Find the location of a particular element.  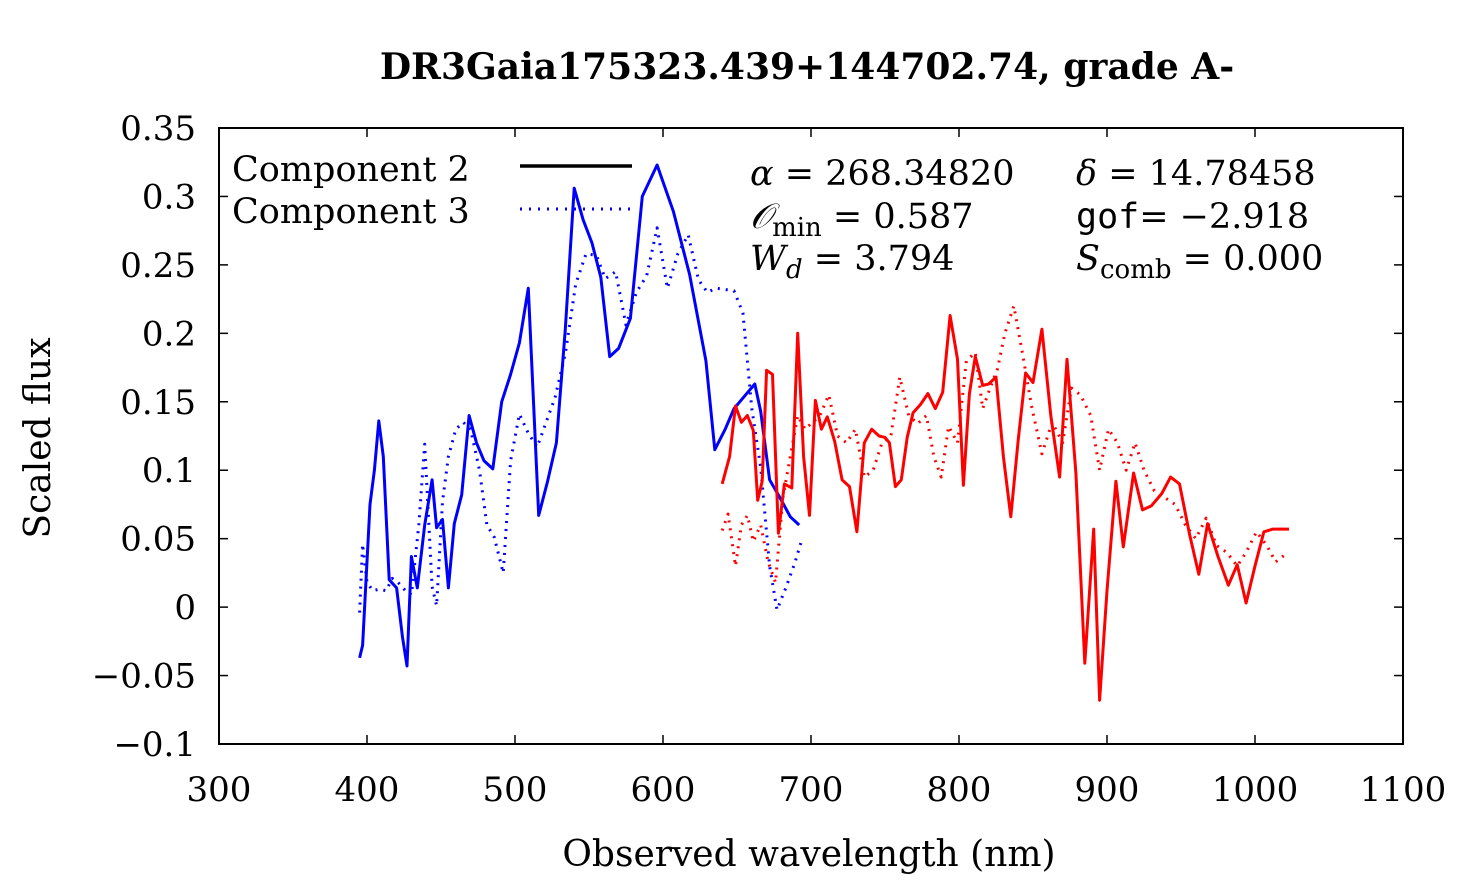

y-tick-label: 0.05 is located at coordinates (158, 540).